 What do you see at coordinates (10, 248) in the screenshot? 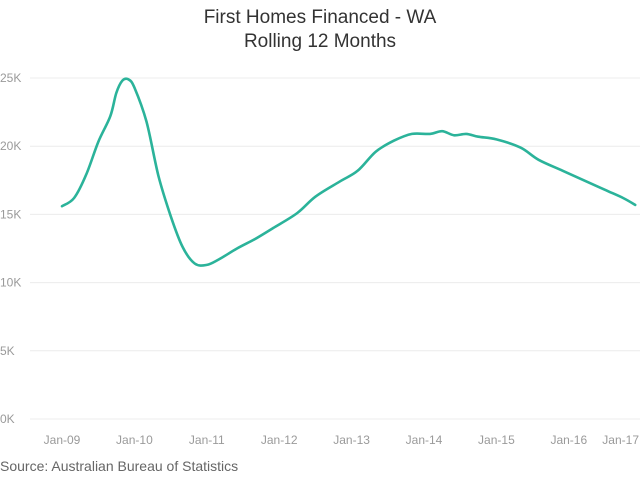
I see `y-axis: 0K 5K 10K 15K 20K 25K` at bounding box center [10, 248].